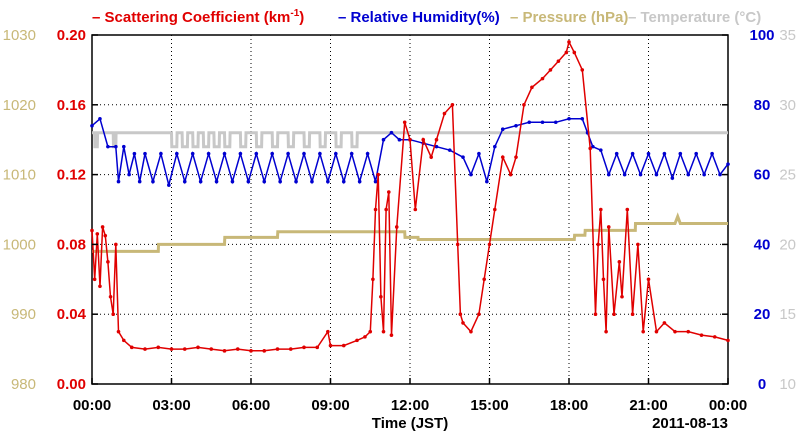  I want to click on x-tick-label: 21:00, so click(648, 405).